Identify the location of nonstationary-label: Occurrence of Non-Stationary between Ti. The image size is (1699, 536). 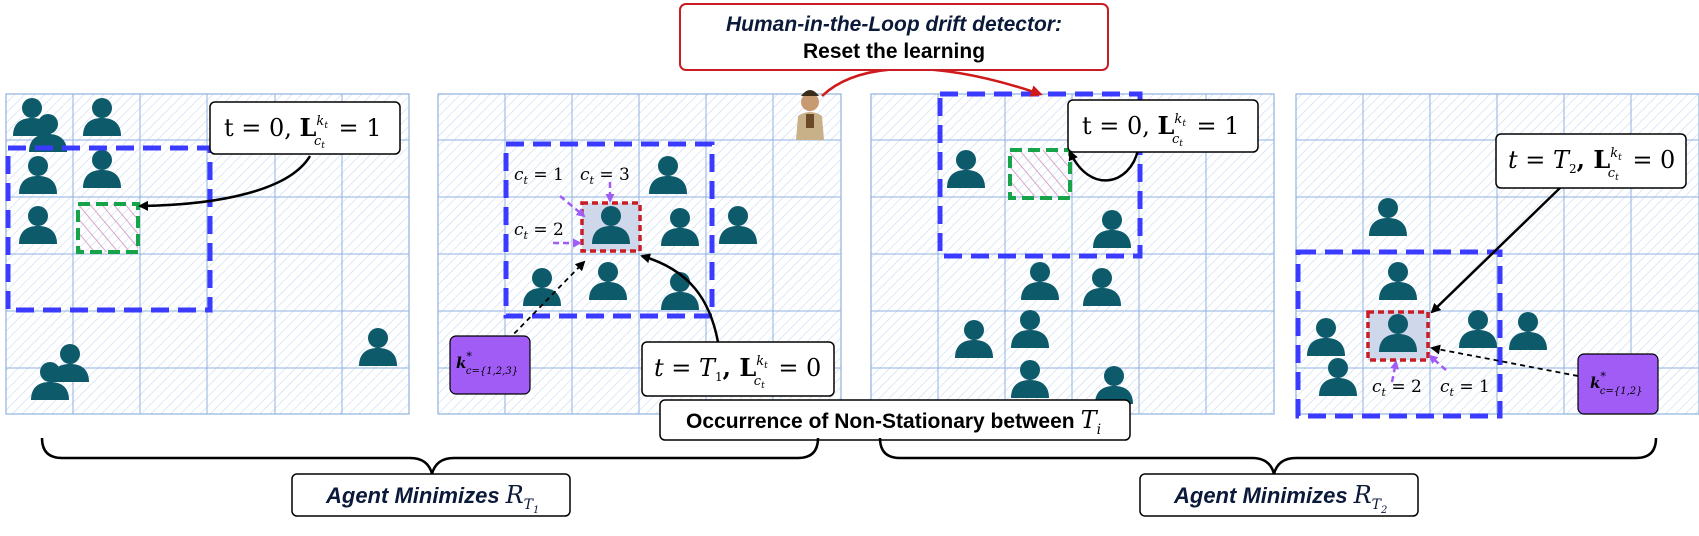
(893, 422).